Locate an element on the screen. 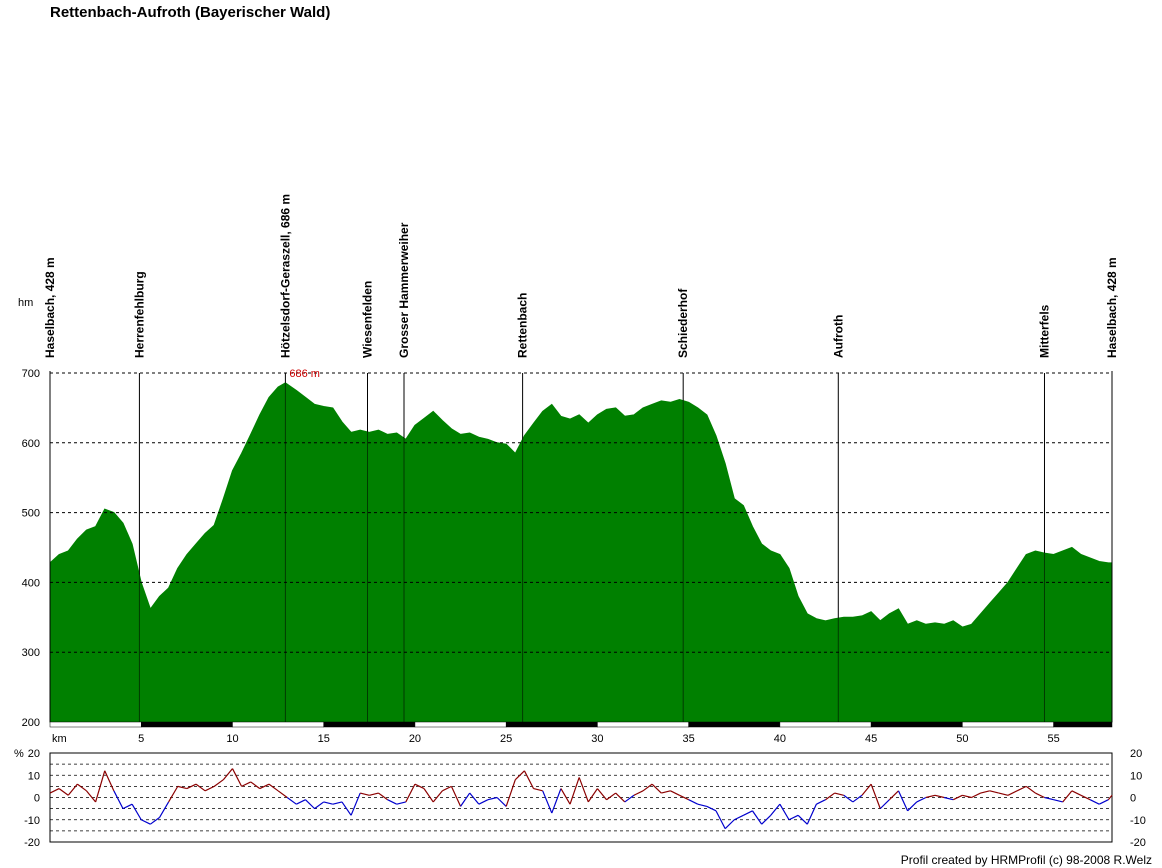 The width and height of the screenshot is (1162, 868). gradient-y-tick-right: 10 is located at coordinates (1136, 776).